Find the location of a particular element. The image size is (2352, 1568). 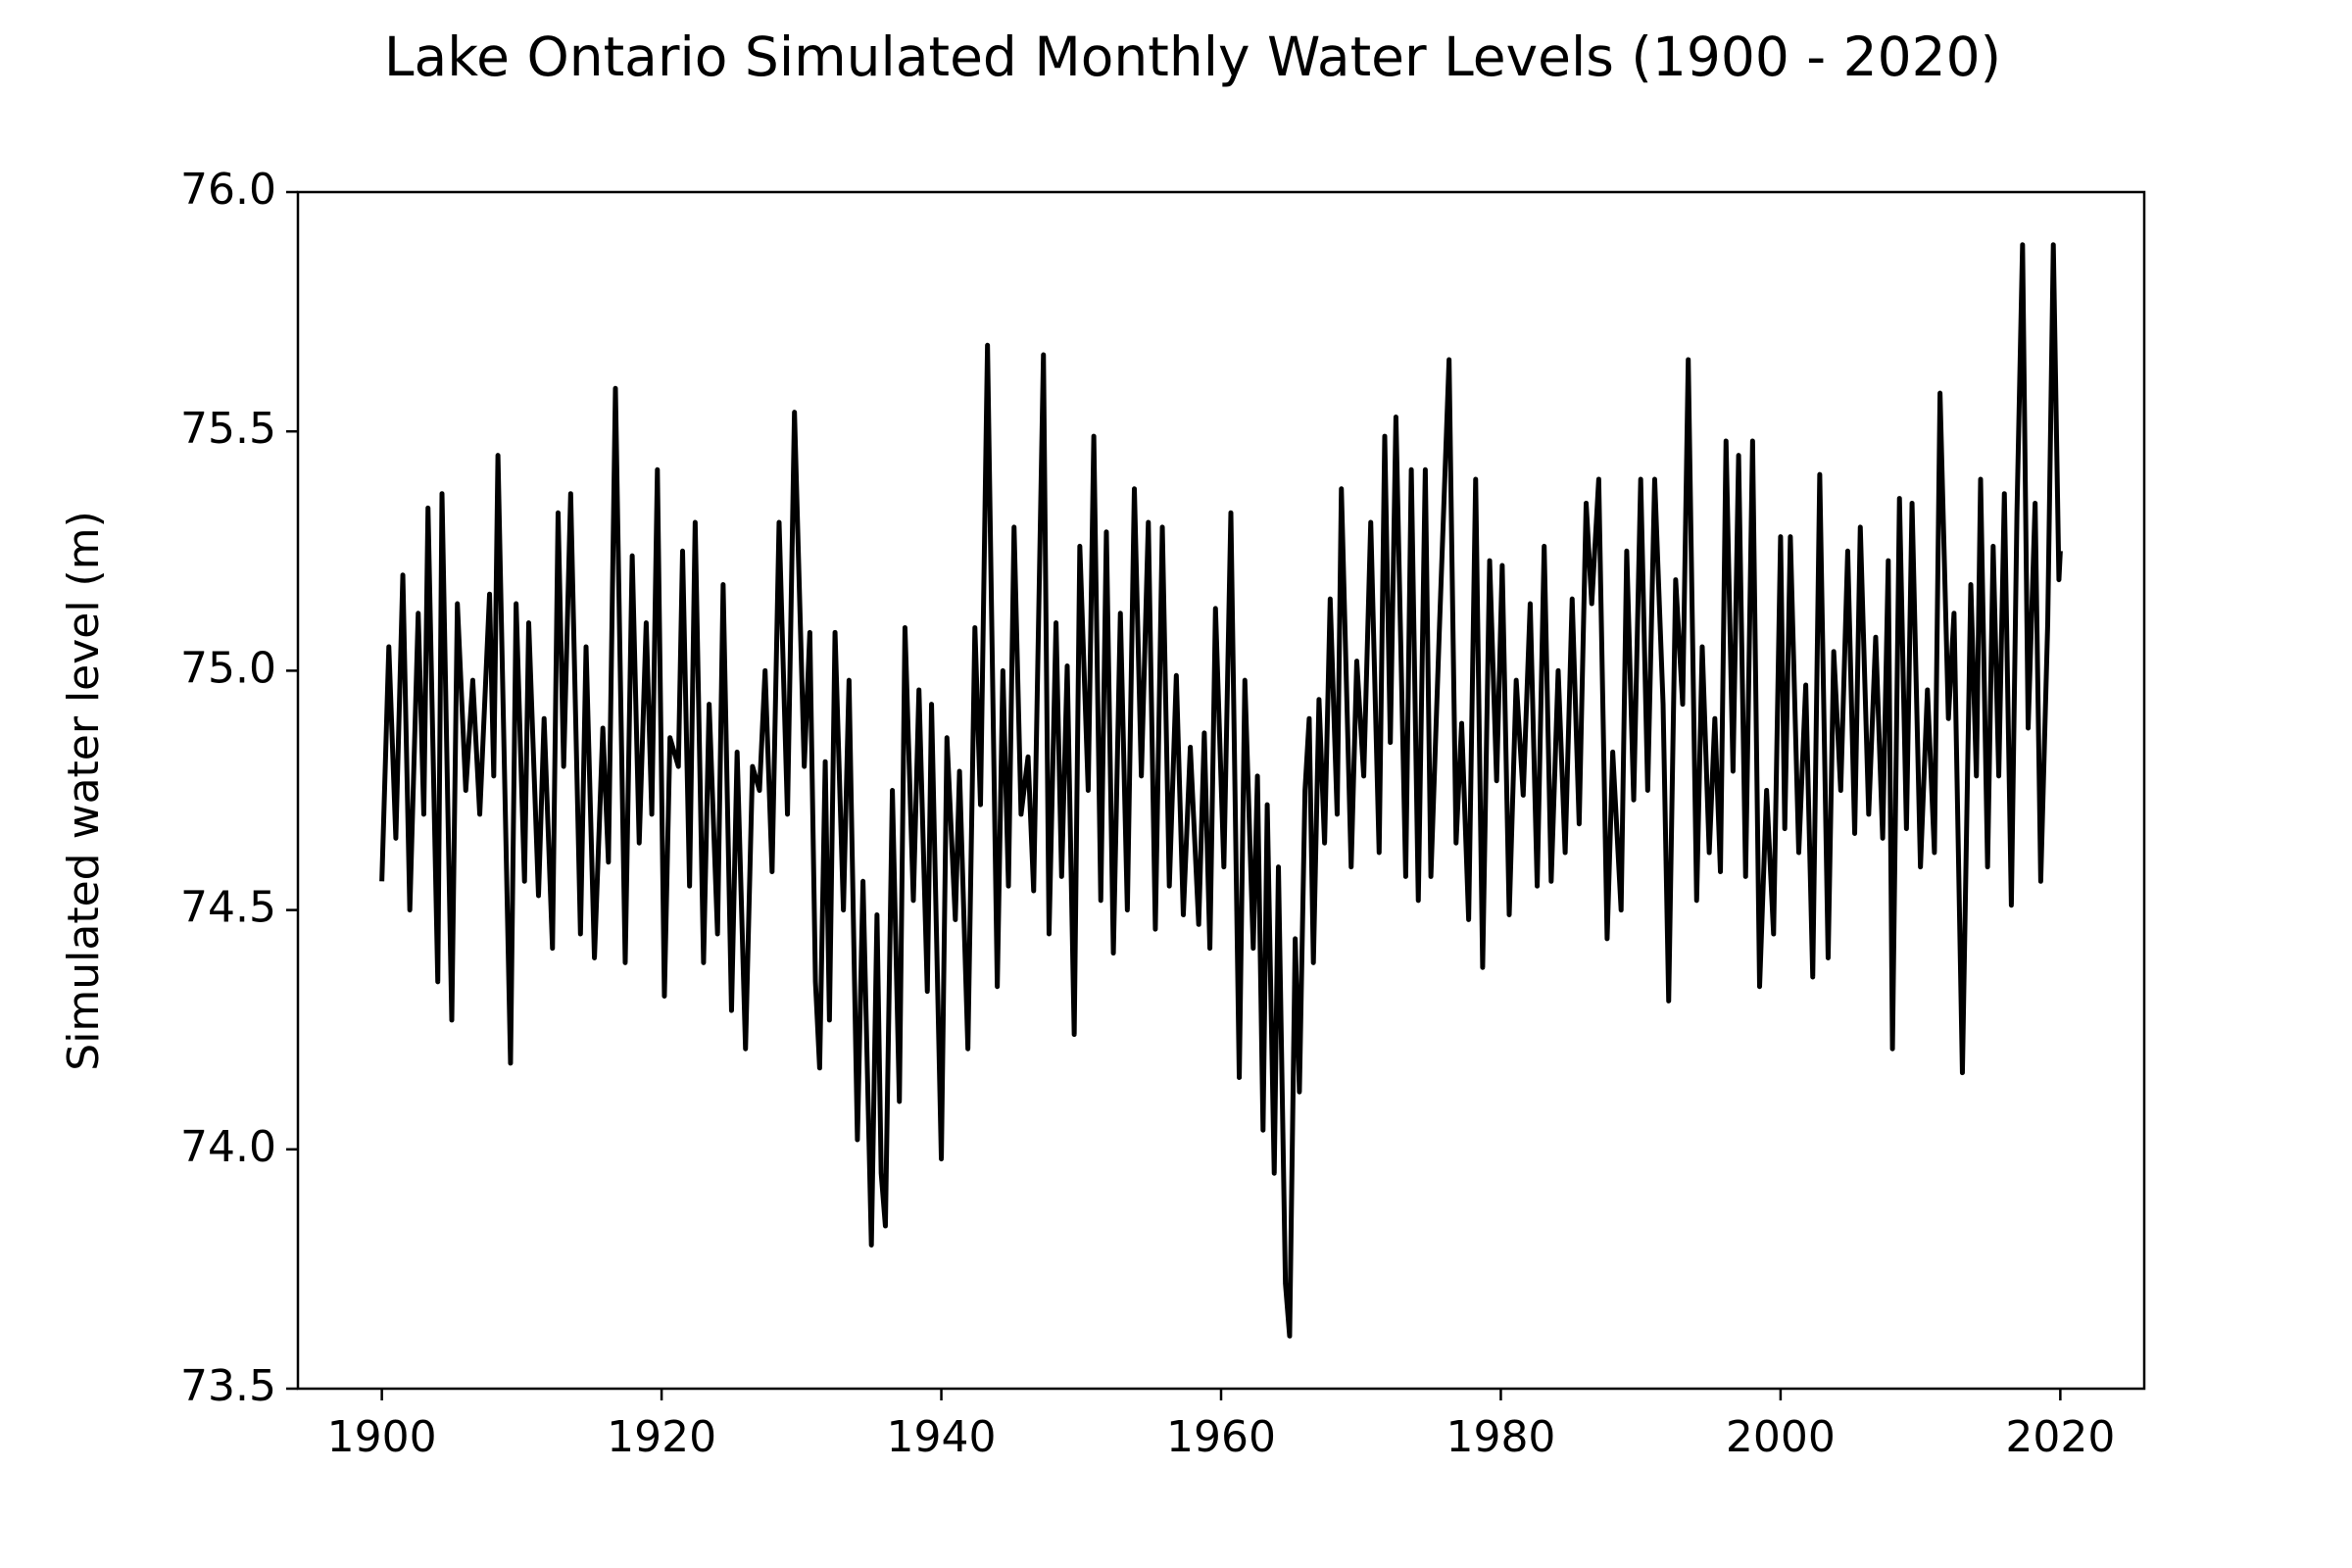

x-tick-label: 2000 is located at coordinates (1781, 1437).